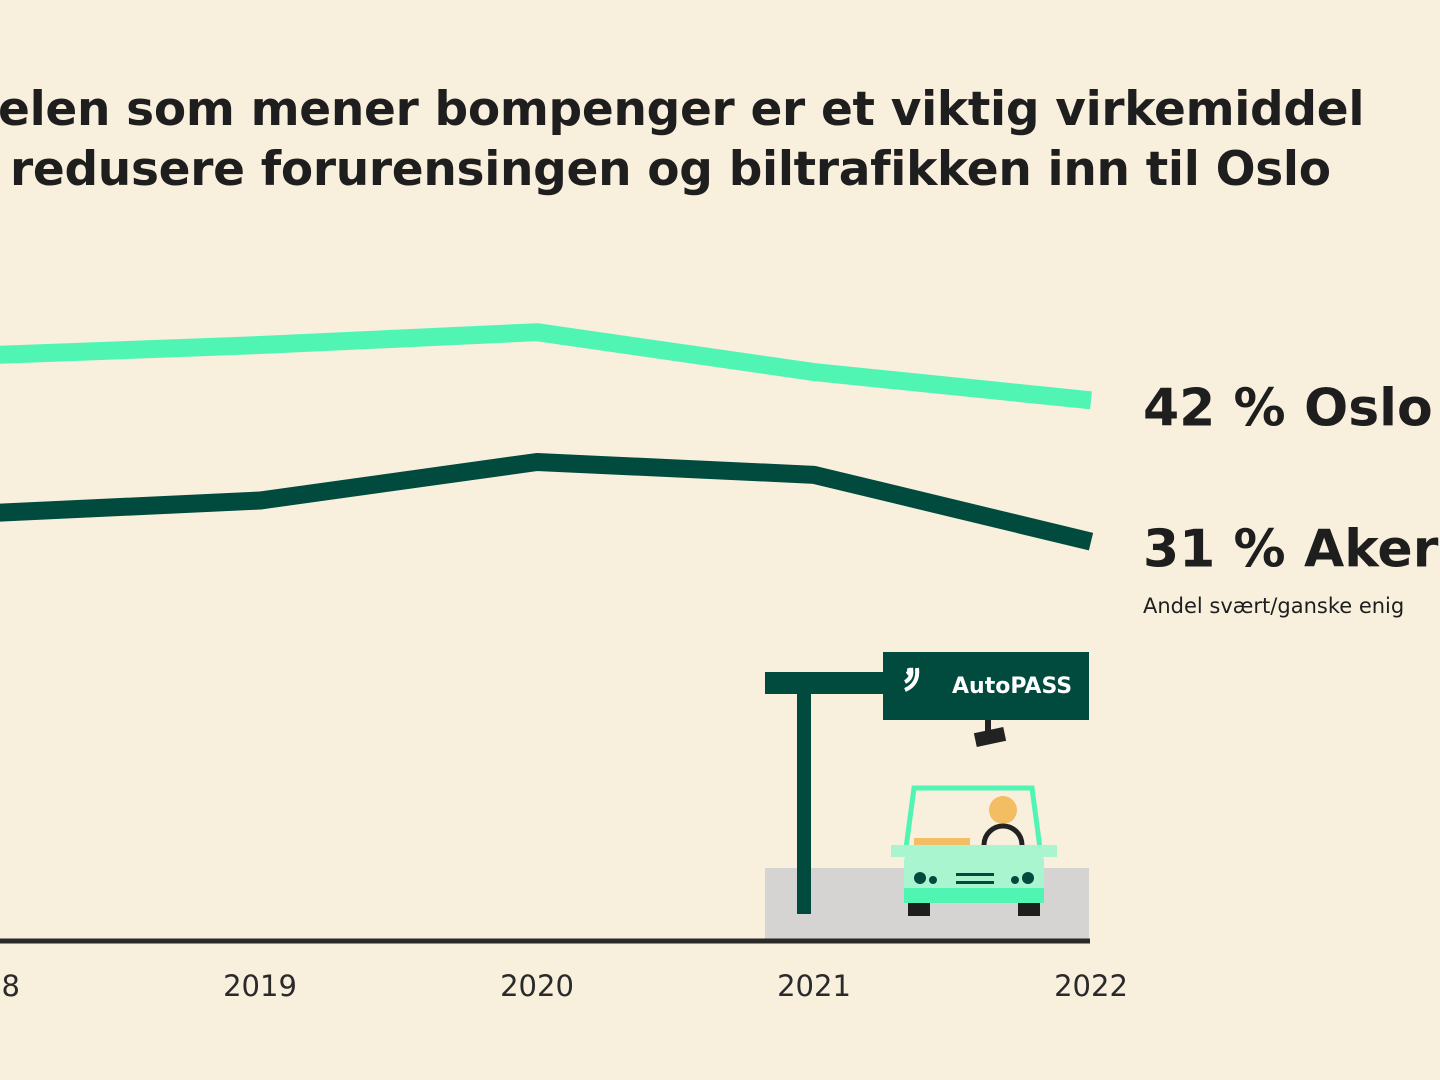 This screenshot has width=1440, height=1080. What do you see at coordinates (990, 737) in the screenshot?
I see `camera` at bounding box center [990, 737].